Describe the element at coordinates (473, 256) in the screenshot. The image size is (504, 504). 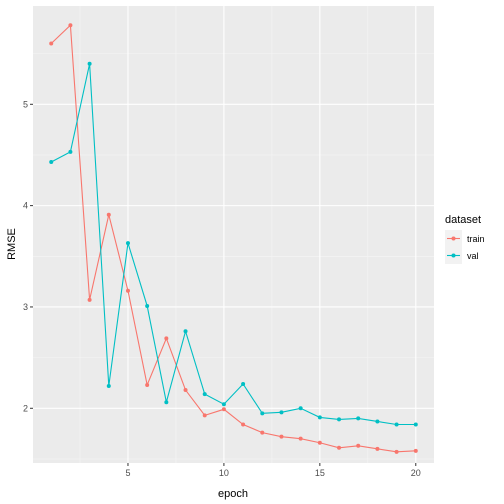
I see `legend-label: val` at that location.